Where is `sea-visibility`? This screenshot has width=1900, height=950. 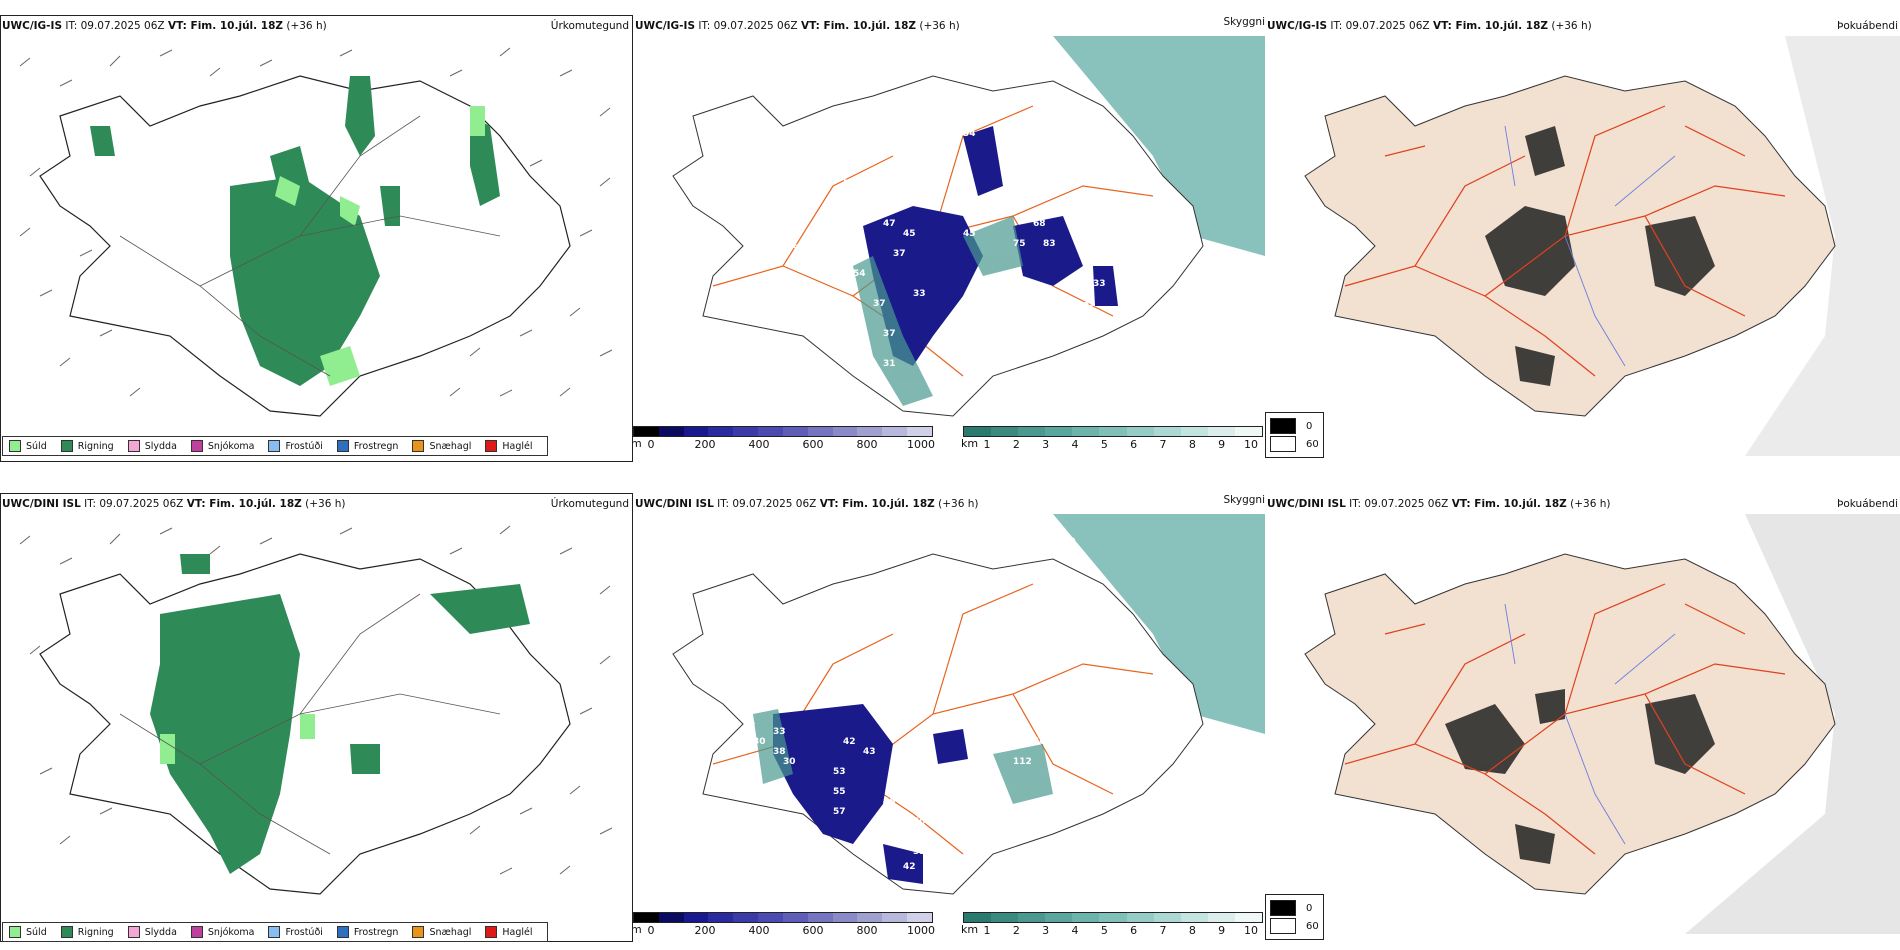
sea-visibility is located at coordinates (1159, 624).